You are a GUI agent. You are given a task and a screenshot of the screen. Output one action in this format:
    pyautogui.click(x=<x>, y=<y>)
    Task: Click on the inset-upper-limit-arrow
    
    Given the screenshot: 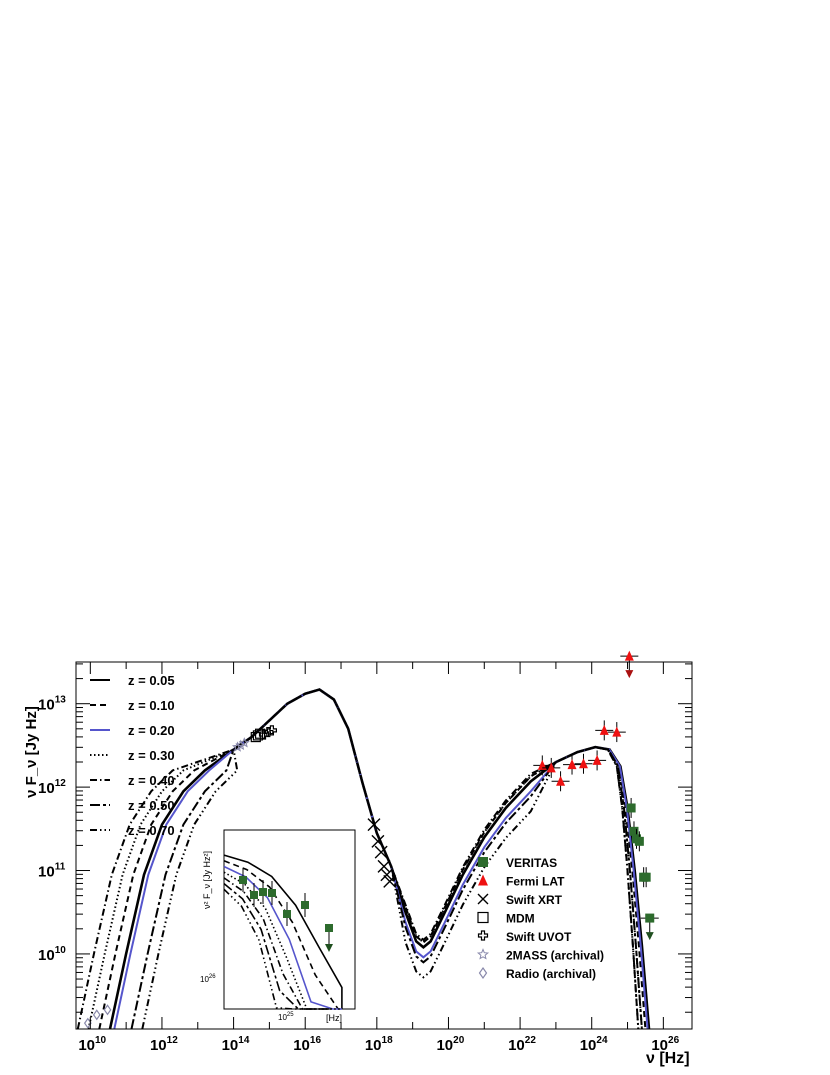 What is the action you would take?
    pyautogui.click(x=329, y=948)
    